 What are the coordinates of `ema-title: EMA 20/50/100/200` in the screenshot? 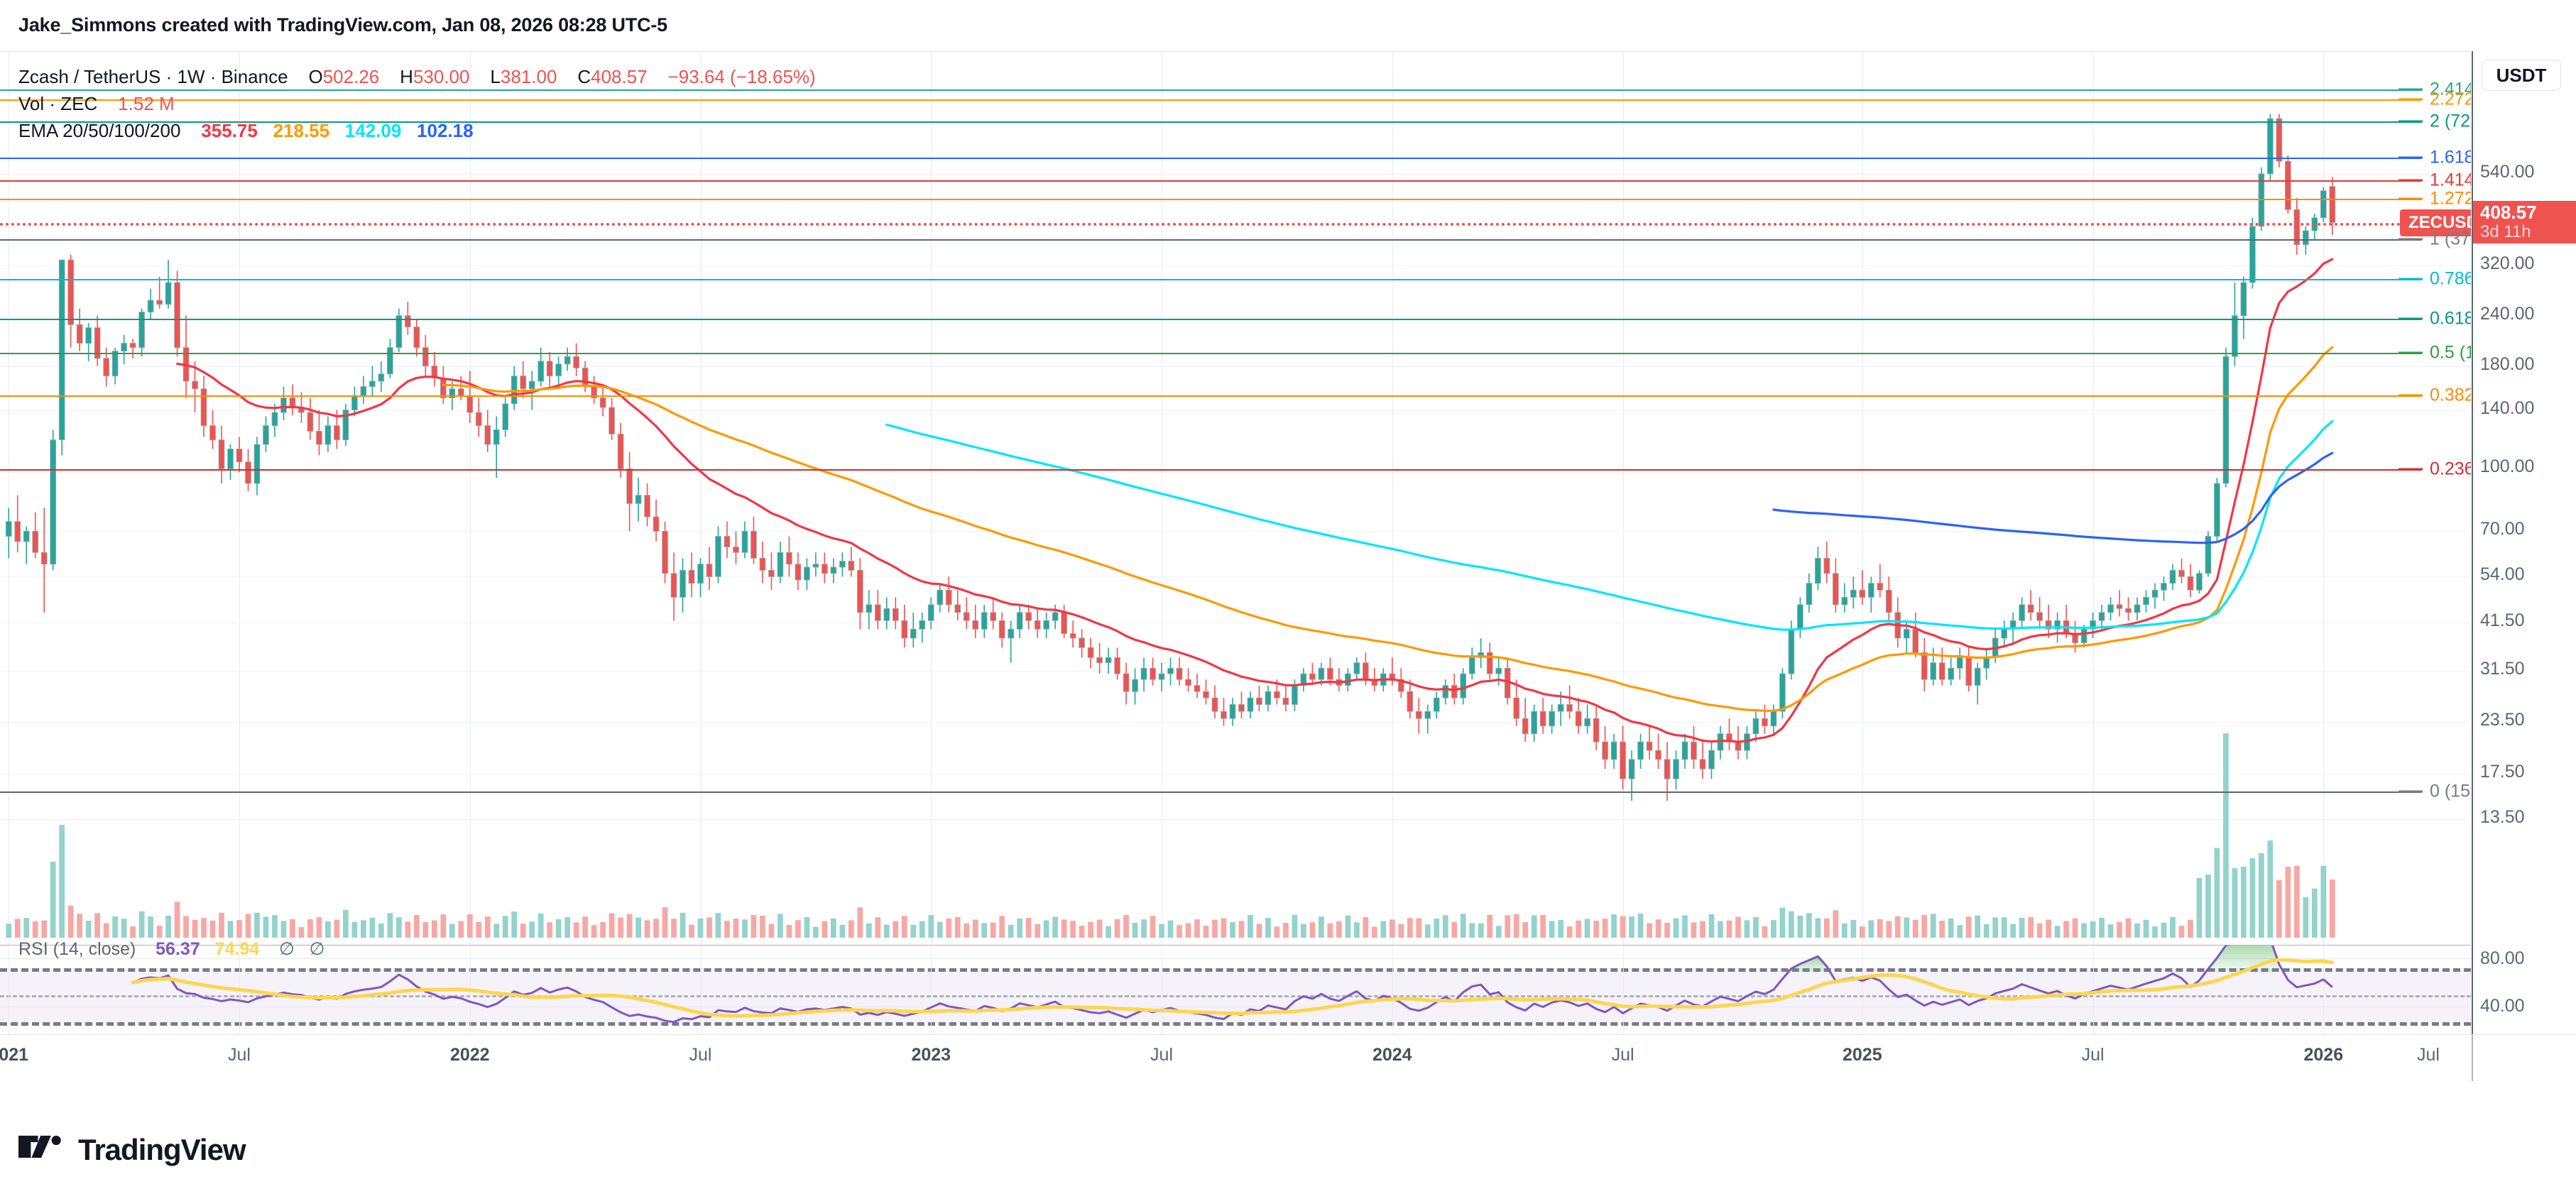 It's located at (99, 130).